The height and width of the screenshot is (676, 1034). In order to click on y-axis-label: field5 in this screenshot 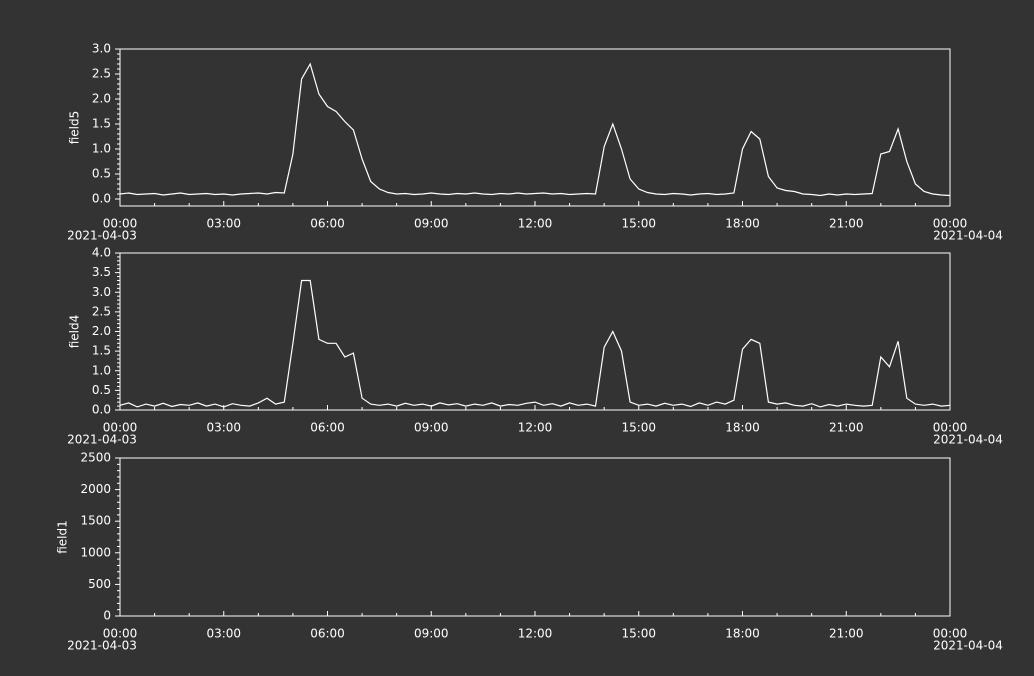, I will do `click(75, 128)`.